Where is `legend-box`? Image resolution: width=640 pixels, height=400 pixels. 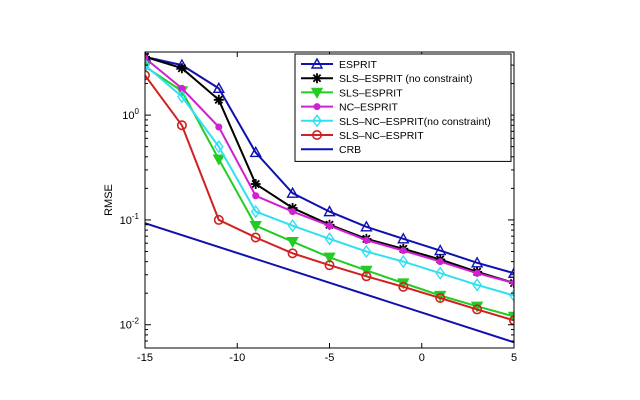 legend-box is located at coordinates (403, 107).